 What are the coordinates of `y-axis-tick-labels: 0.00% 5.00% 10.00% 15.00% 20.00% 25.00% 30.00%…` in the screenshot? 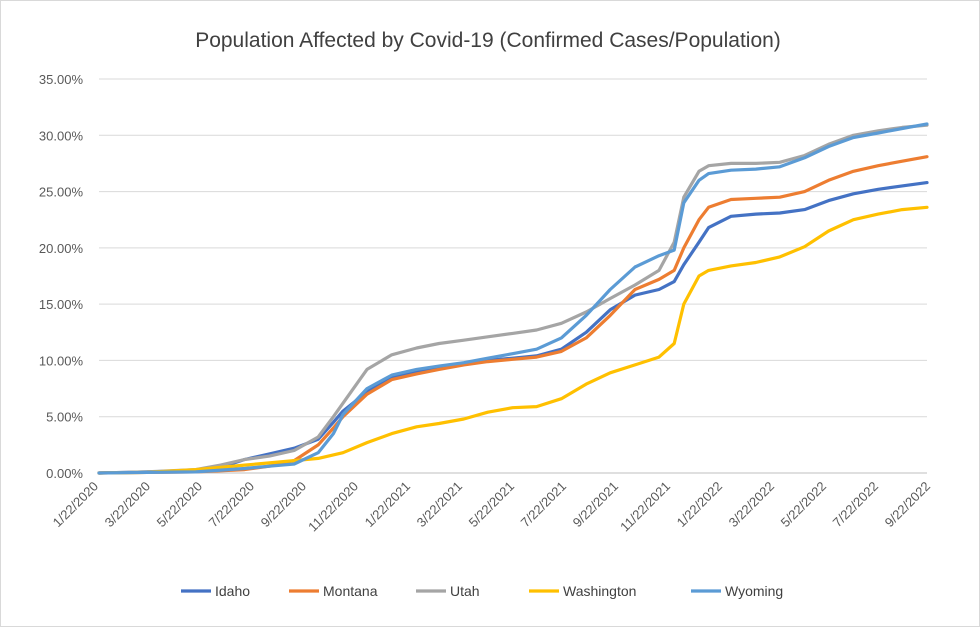 It's located at (61, 276).